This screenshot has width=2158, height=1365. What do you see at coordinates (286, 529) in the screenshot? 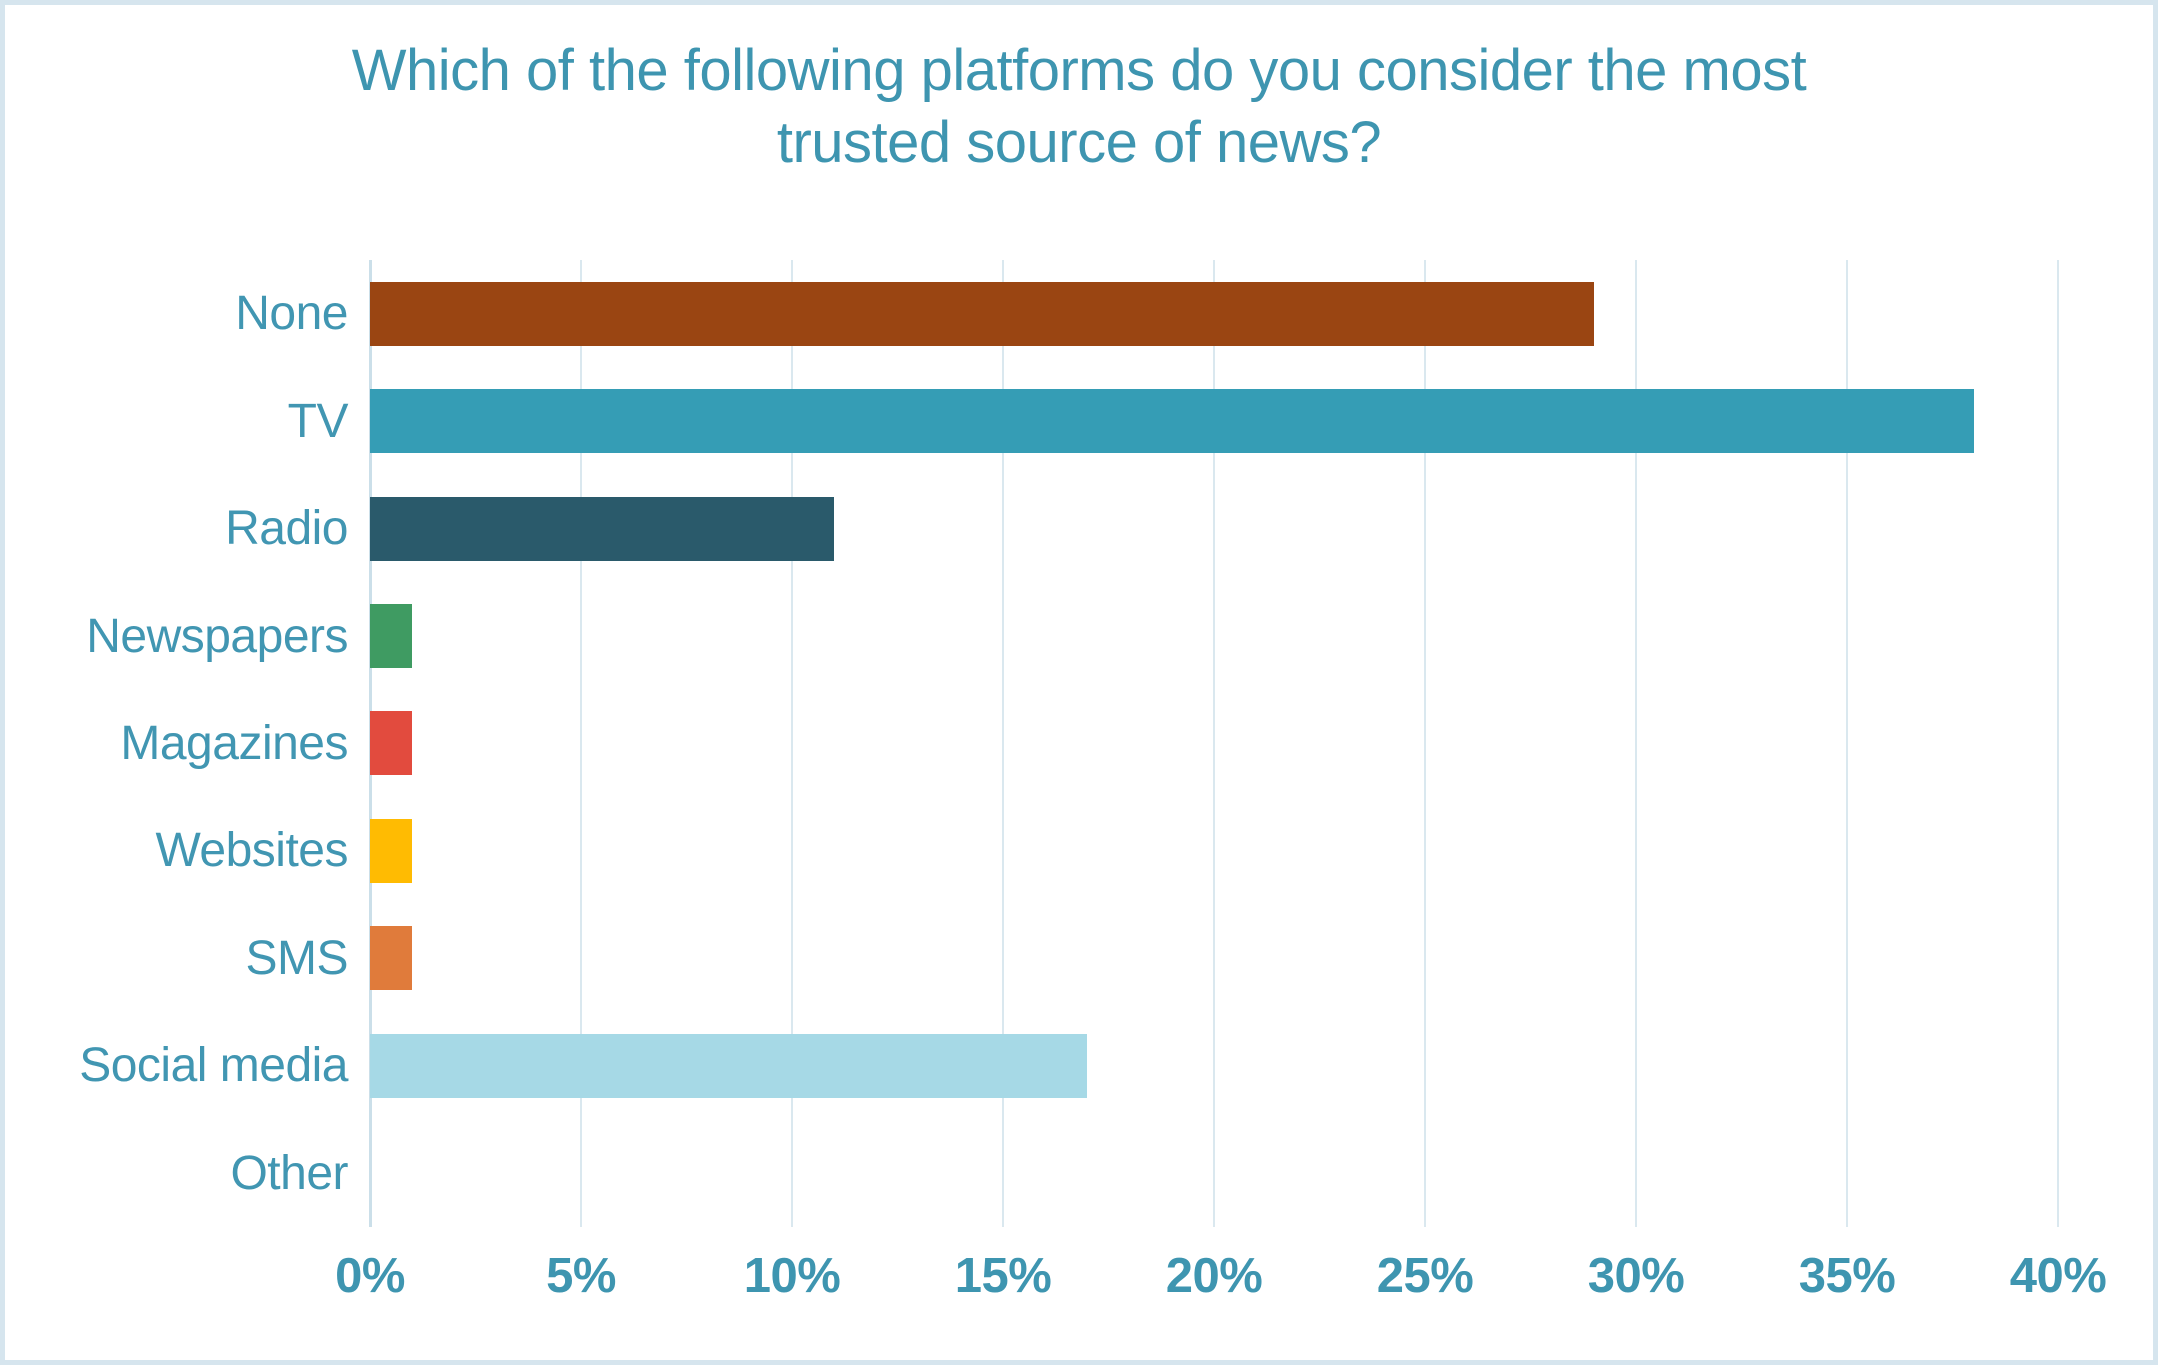
I see `category-label: Radio` at bounding box center [286, 529].